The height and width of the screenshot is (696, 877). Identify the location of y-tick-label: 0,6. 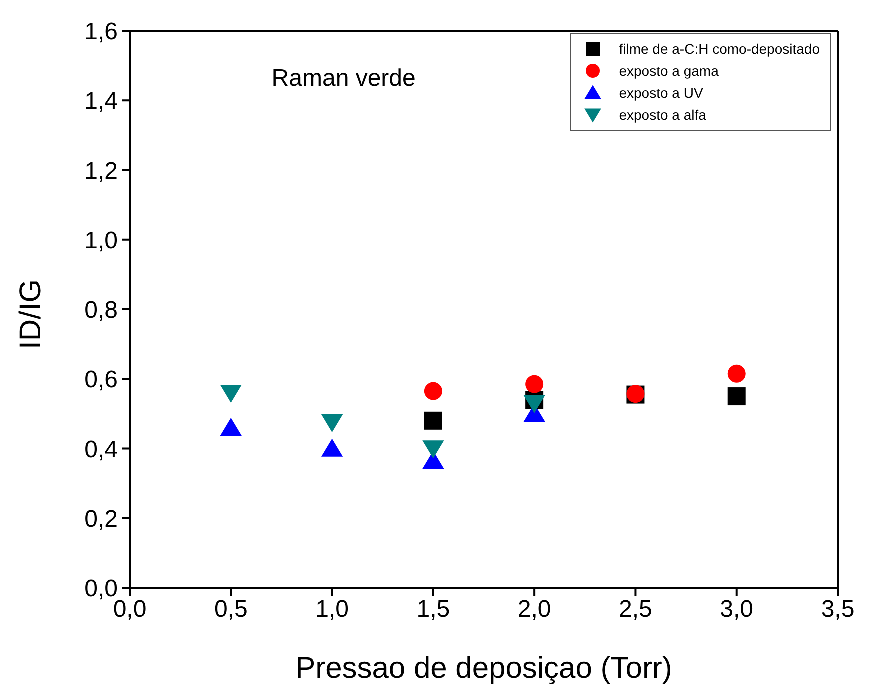
(101, 380).